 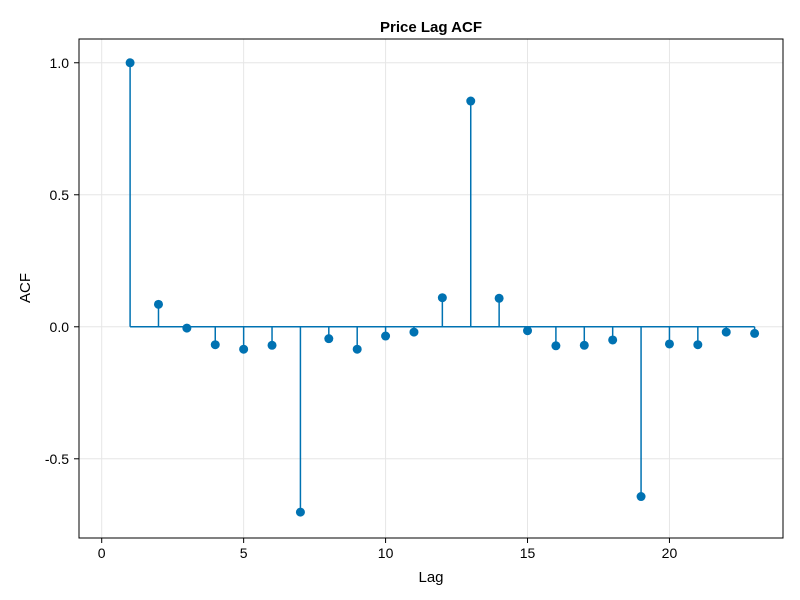 I want to click on x-tick-label: 0, so click(x=102, y=553).